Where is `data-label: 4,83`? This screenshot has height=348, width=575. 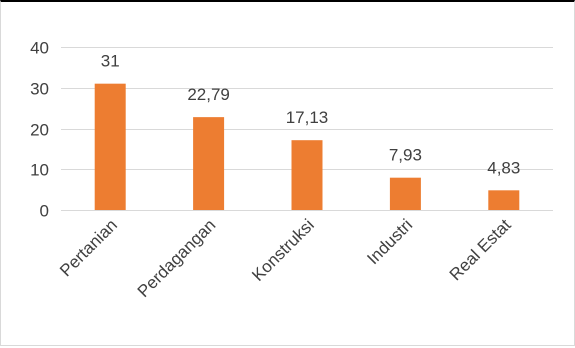 data-label: 4,83 is located at coordinates (503, 167).